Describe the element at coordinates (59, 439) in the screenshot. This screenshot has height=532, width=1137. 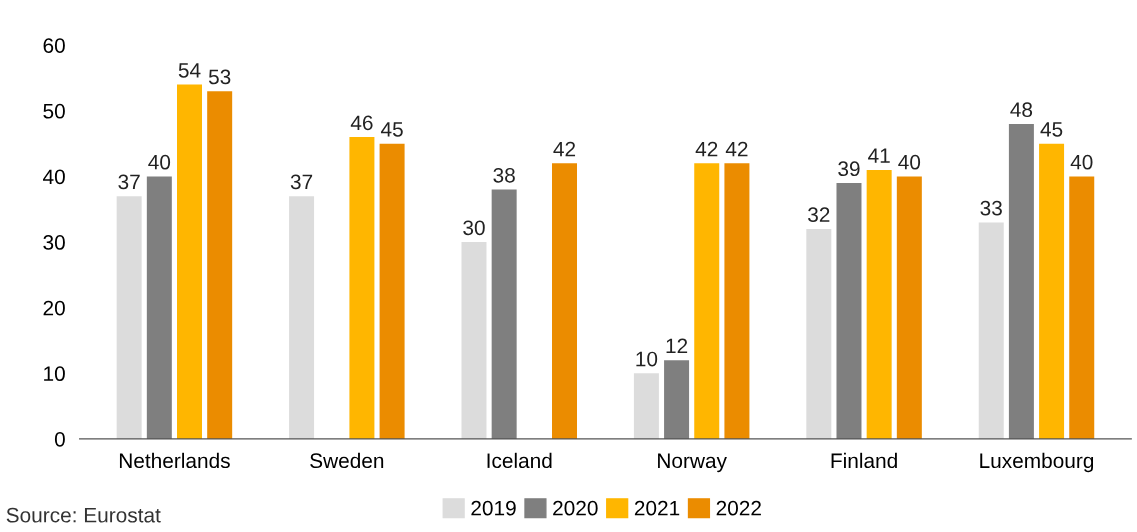
I see `y-tick-label: 0` at that location.